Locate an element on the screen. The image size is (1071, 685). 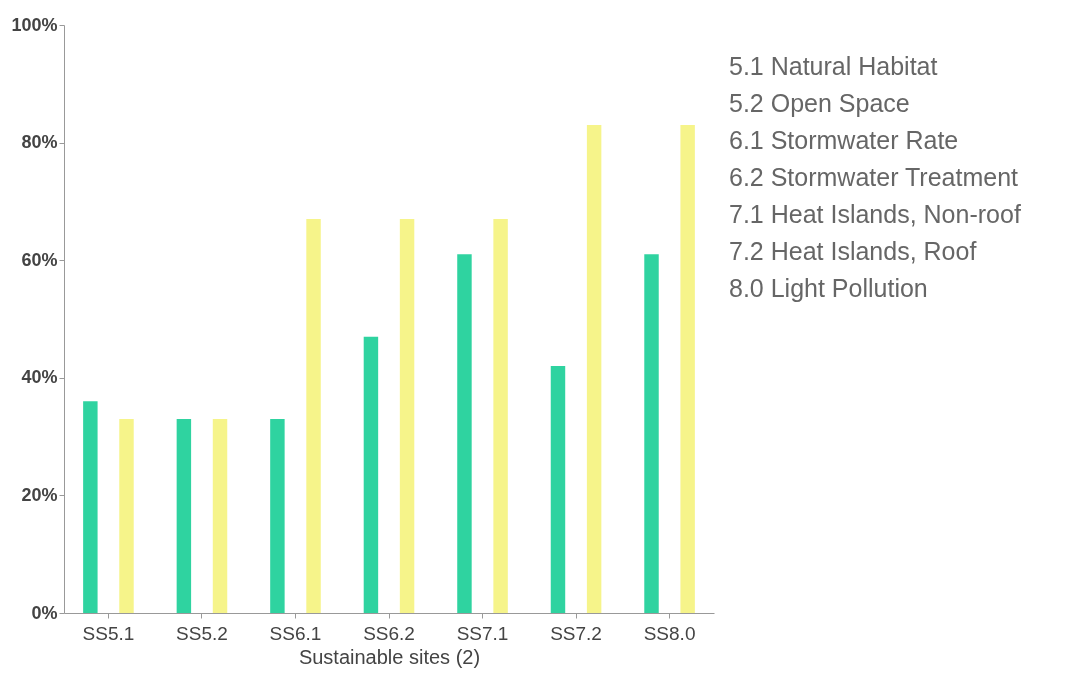
x-tick-label: SS6.2 is located at coordinates (389, 633).